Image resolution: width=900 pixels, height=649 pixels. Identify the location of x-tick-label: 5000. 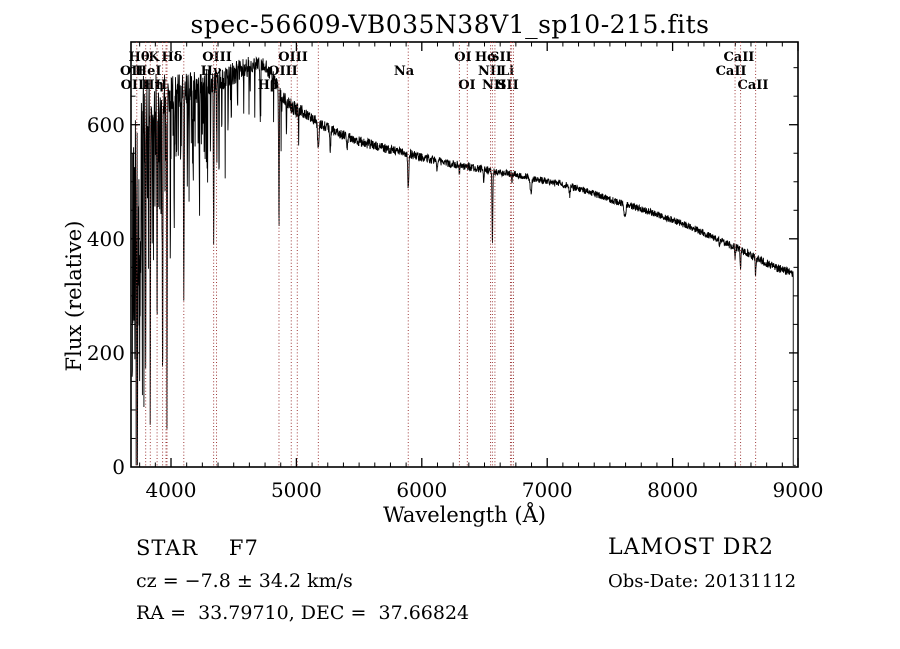
(296, 490).